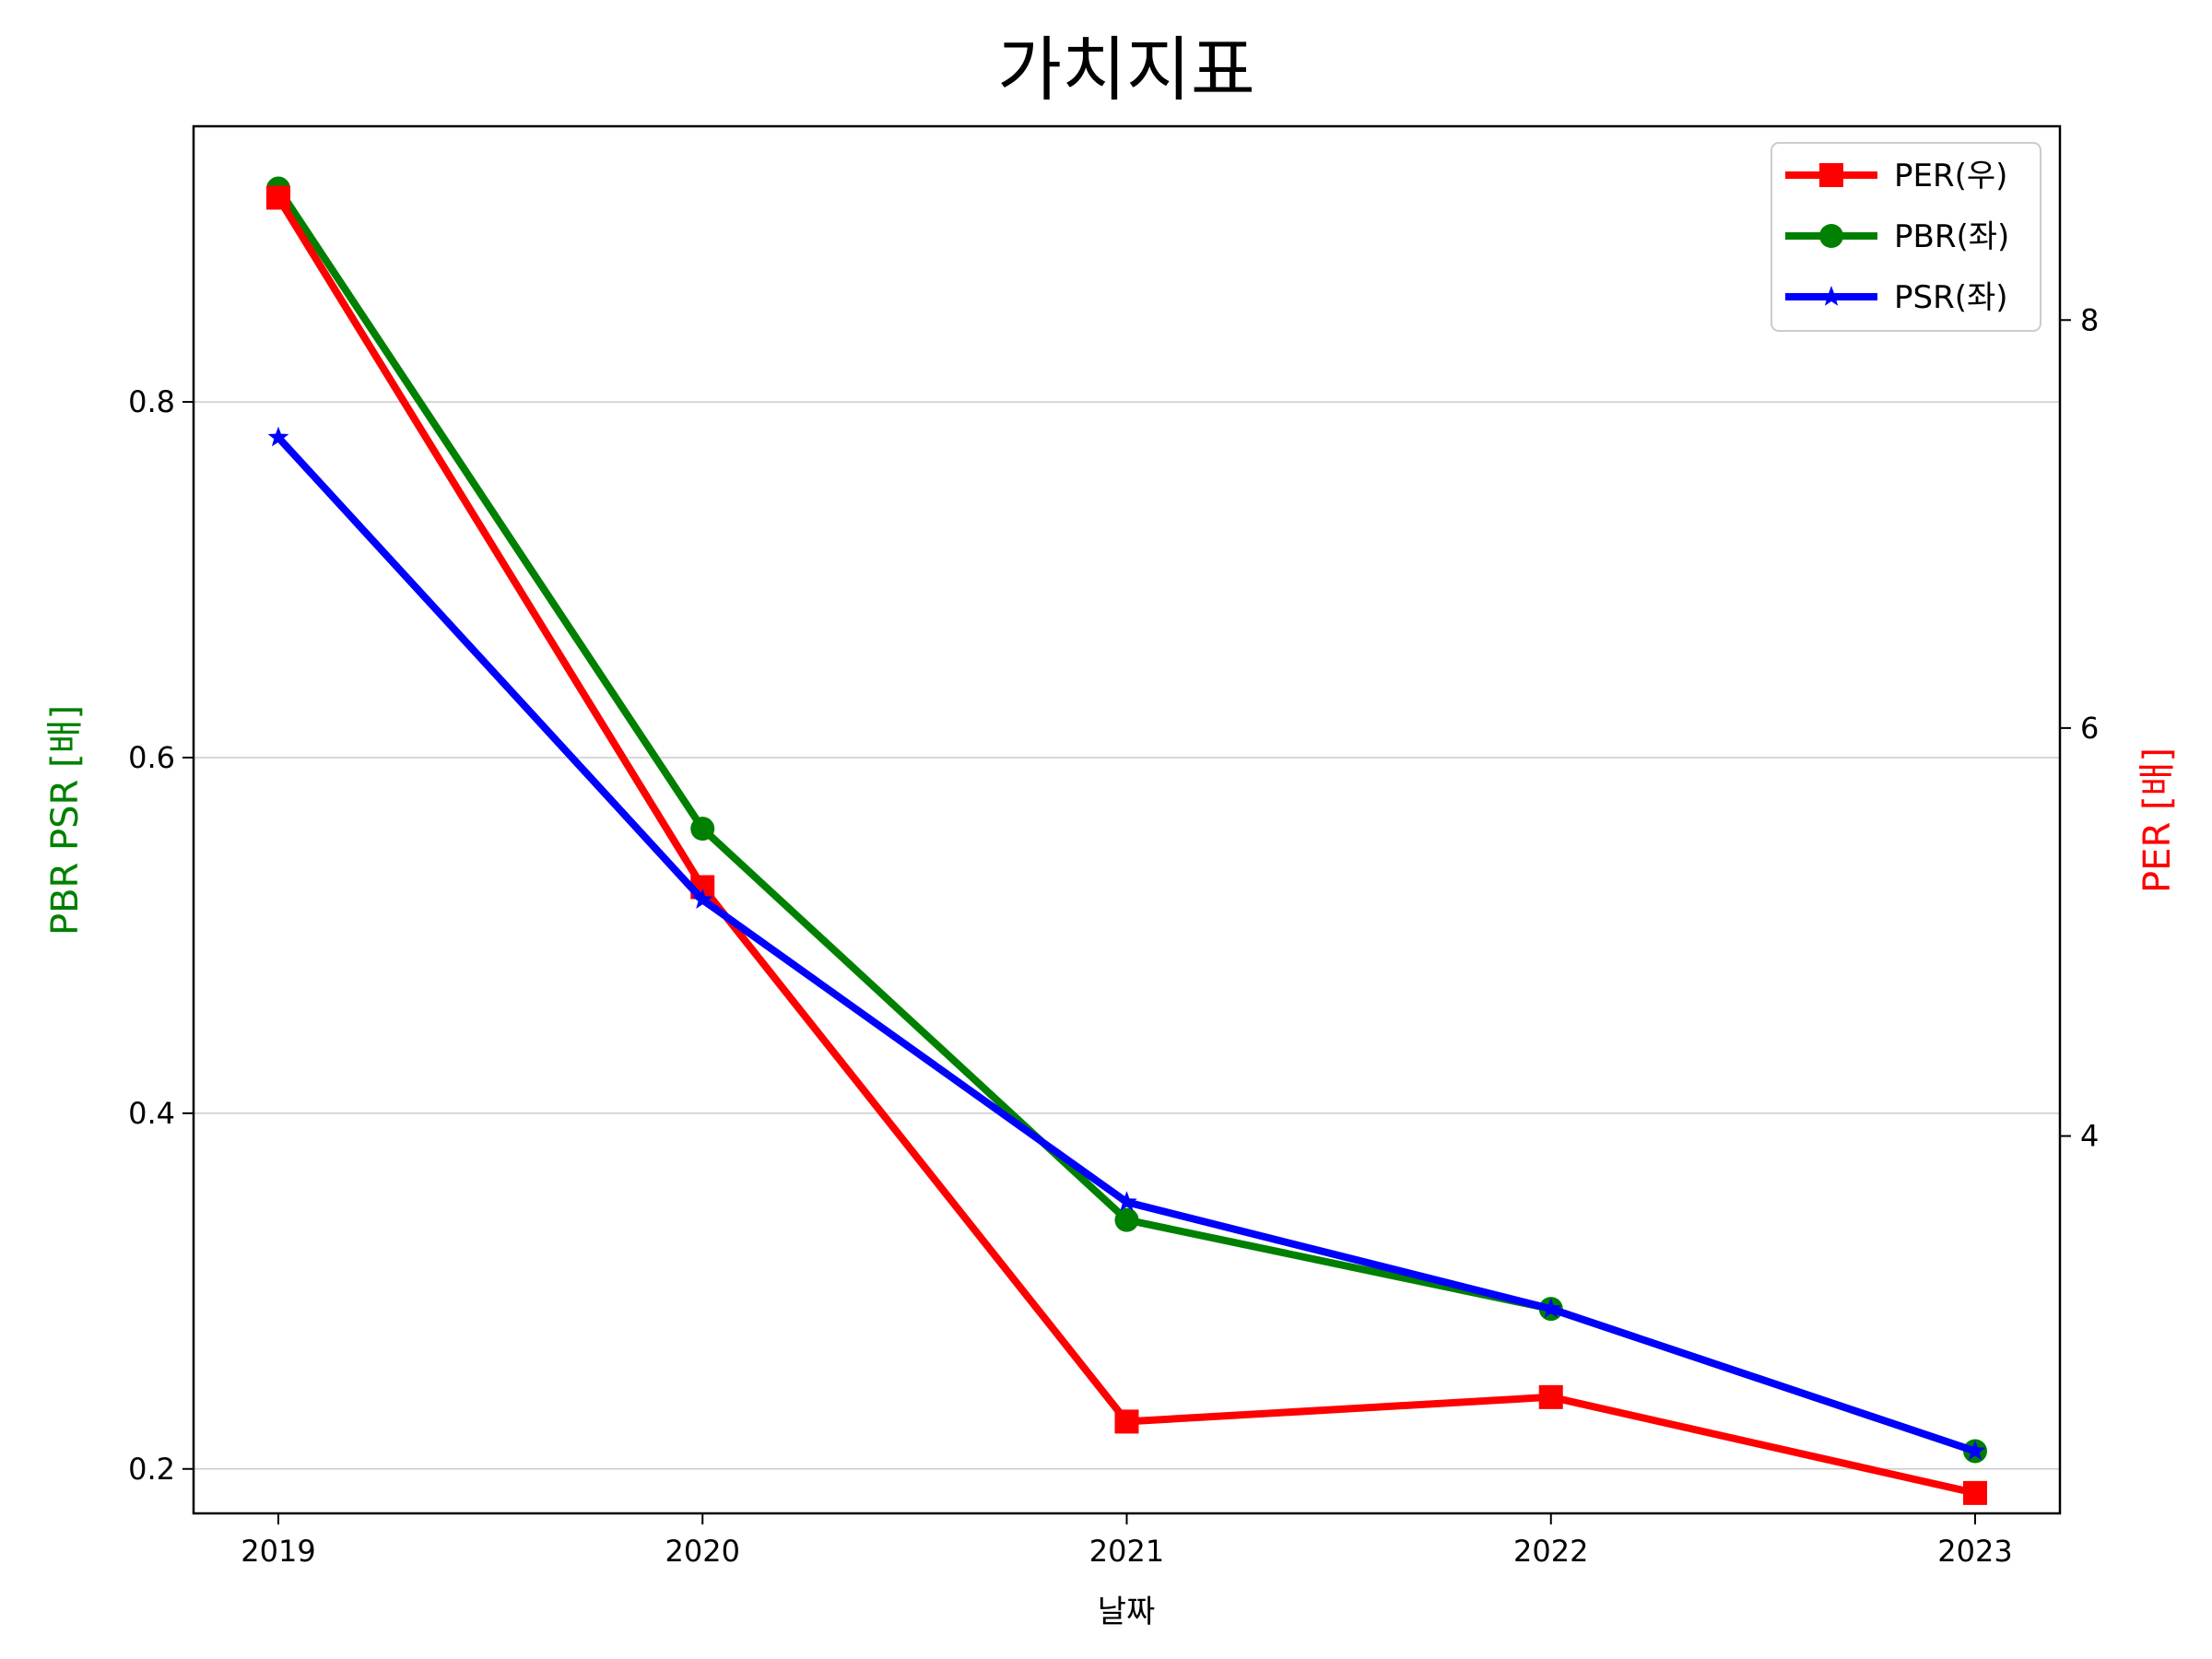 The width and height of the screenshot is (2212, 1659). I want to click on legend-item: PSR(좌), so click(1896, 297).